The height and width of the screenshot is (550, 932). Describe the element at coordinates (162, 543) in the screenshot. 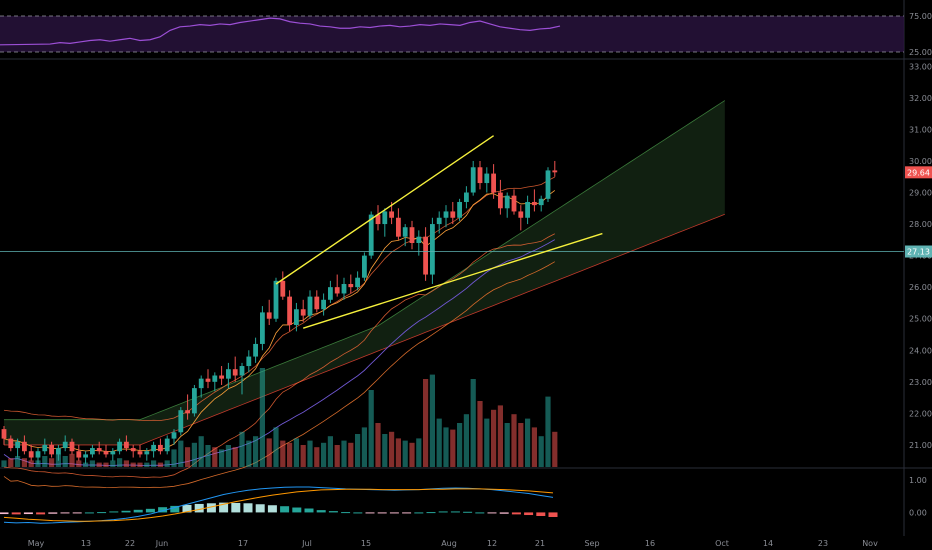

I see `time-tick-label: Jun` at that location.